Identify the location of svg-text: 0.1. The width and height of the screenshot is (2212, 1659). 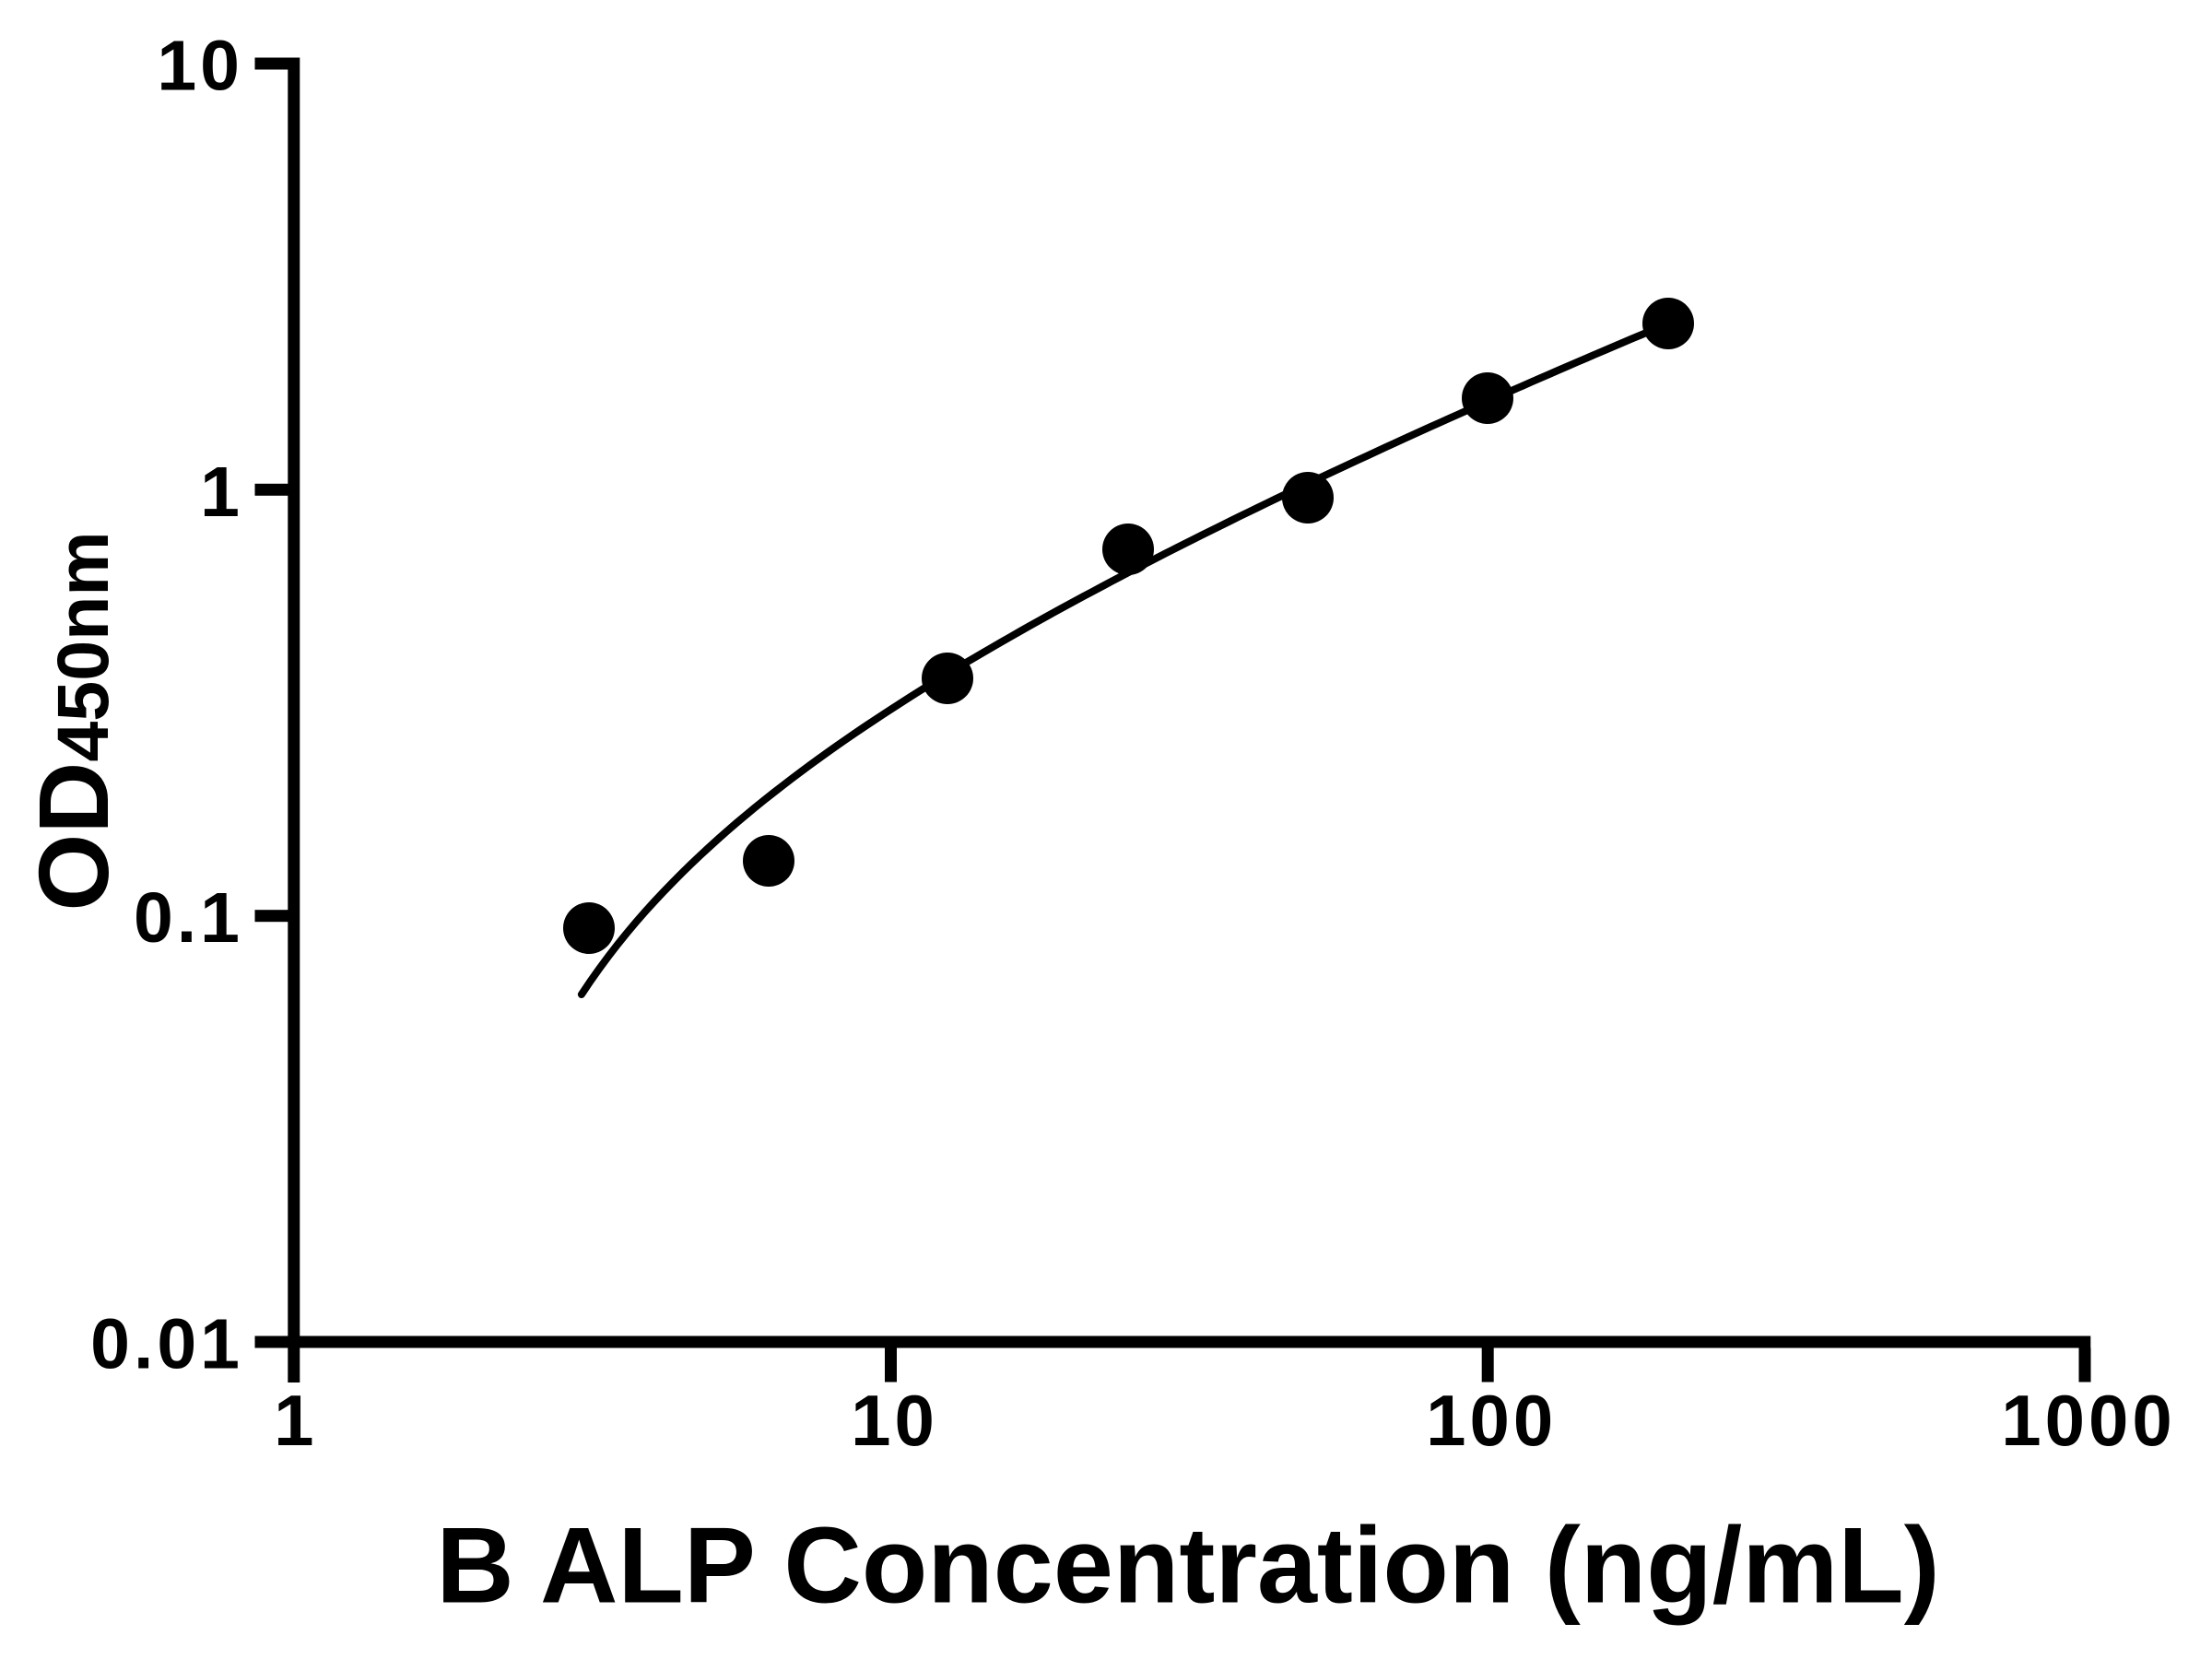
(188, 918).